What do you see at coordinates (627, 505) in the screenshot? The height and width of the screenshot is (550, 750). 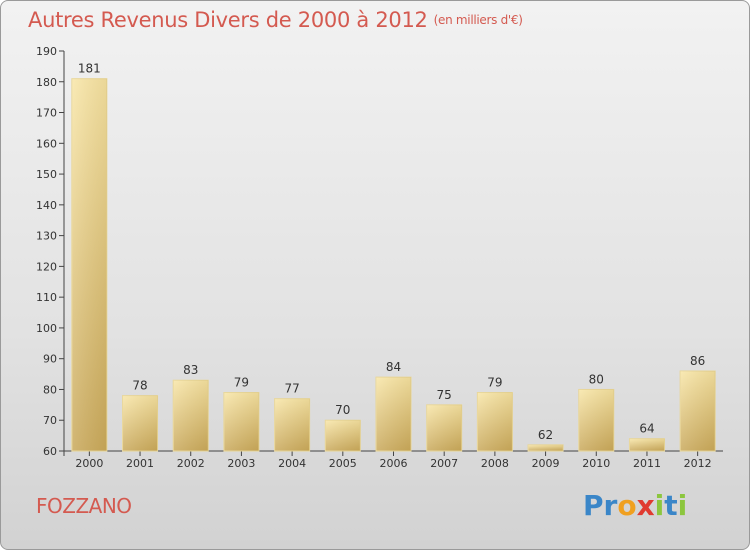 I see `brand-letter: o` at bounding box center [627, 505].